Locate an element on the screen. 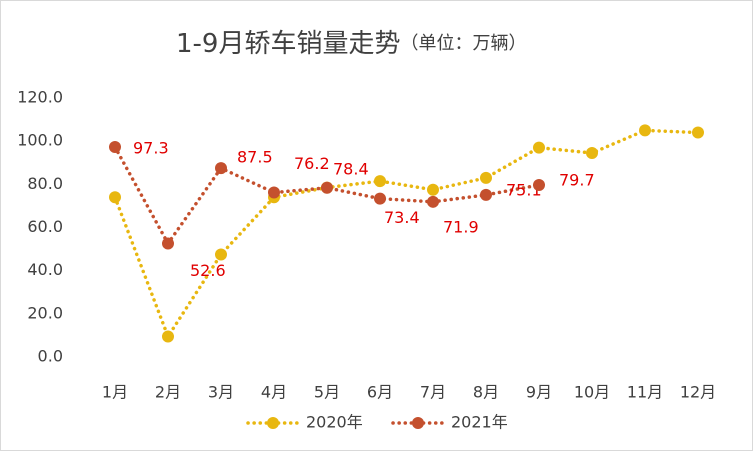 The image size is (753, 451). chart-title: 1-9月轿车销量走势（单位：万辆） is located at coordinates (351, 44).